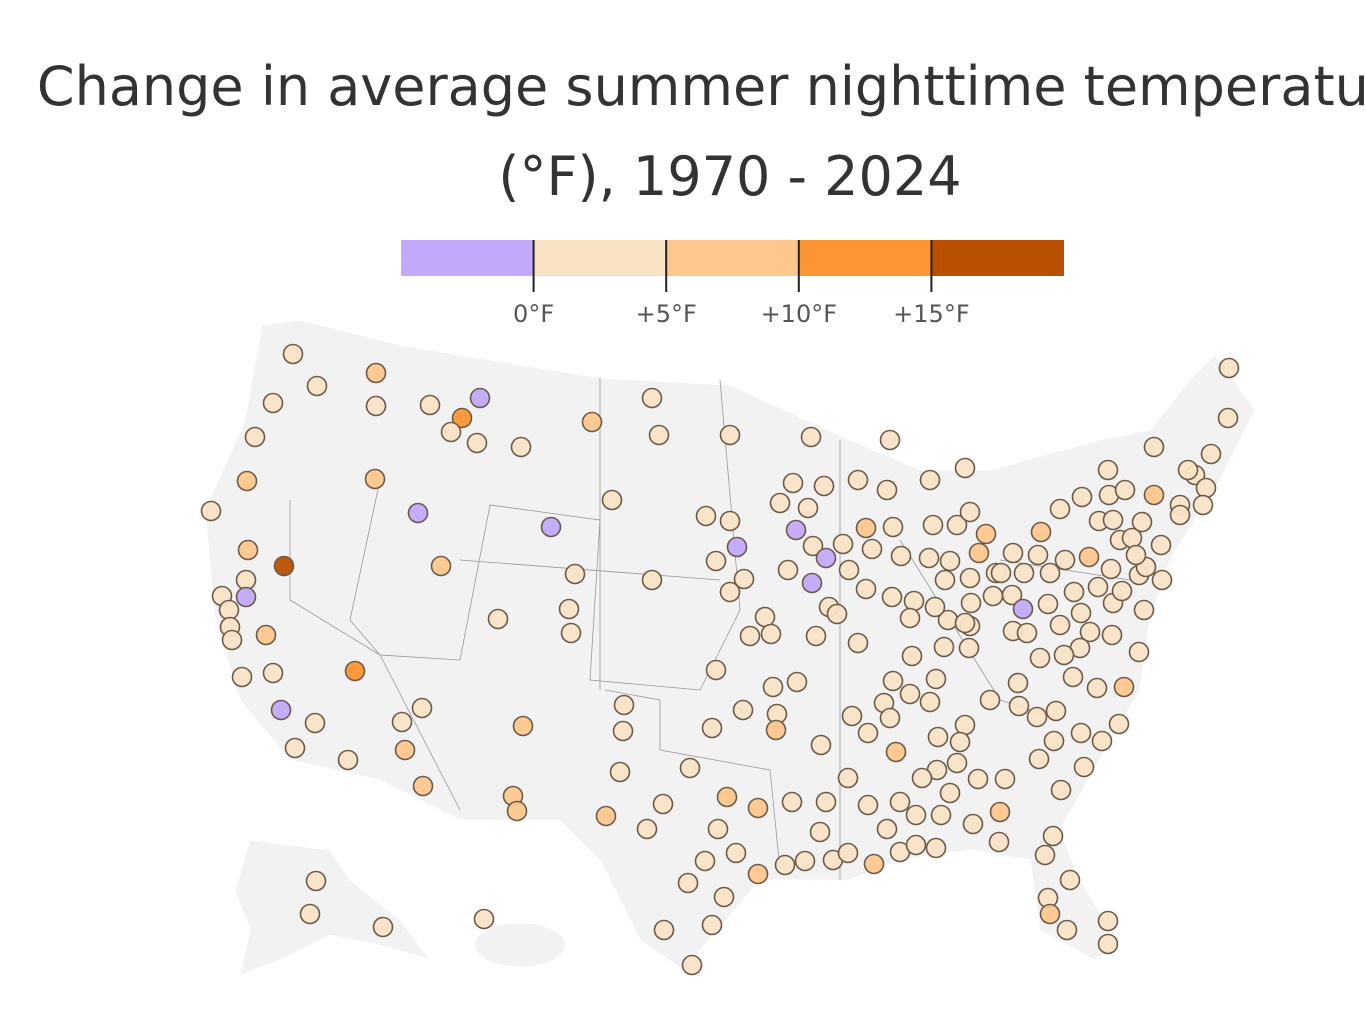 This screenshot has width=1366, height=1024. Describe the element at coordinates (533, 314) in the screenshot. I see `legend-tick-label: 0°F` at that location.